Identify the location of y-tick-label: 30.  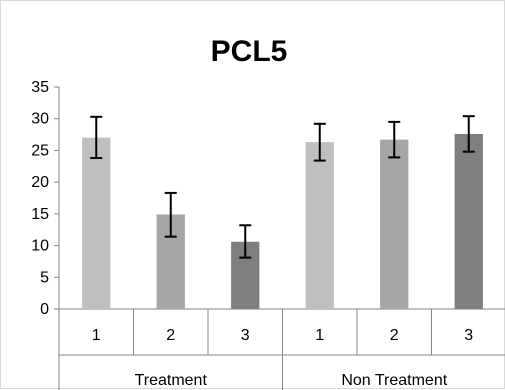
(40, 119).